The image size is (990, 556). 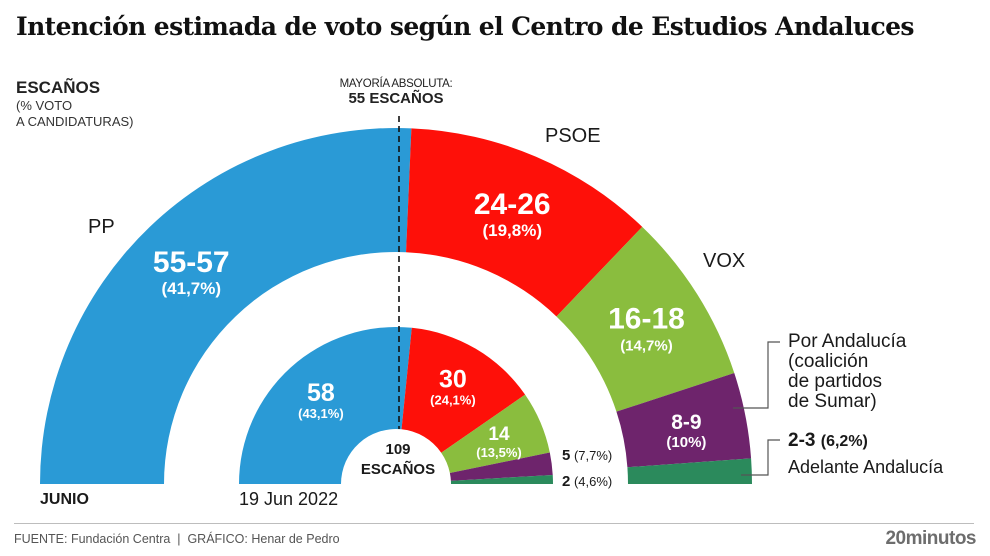 What do you see at coordinates (593, 481) in the screenshot?
I see `inner-aa-pct: (4,6%)` at bounding box center [593, 481].